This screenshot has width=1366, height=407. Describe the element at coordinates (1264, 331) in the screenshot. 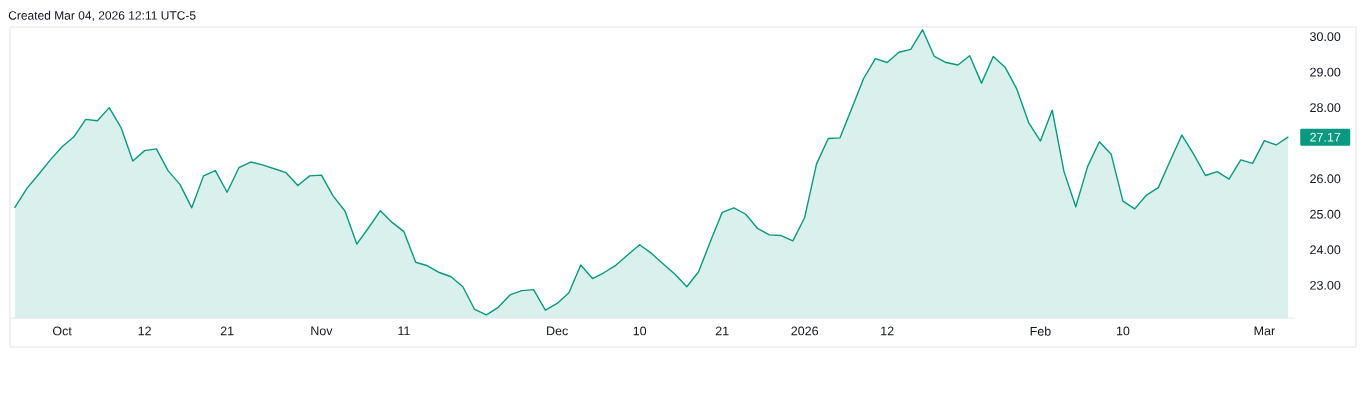

I see `x-tick-label: Mar` at that location.